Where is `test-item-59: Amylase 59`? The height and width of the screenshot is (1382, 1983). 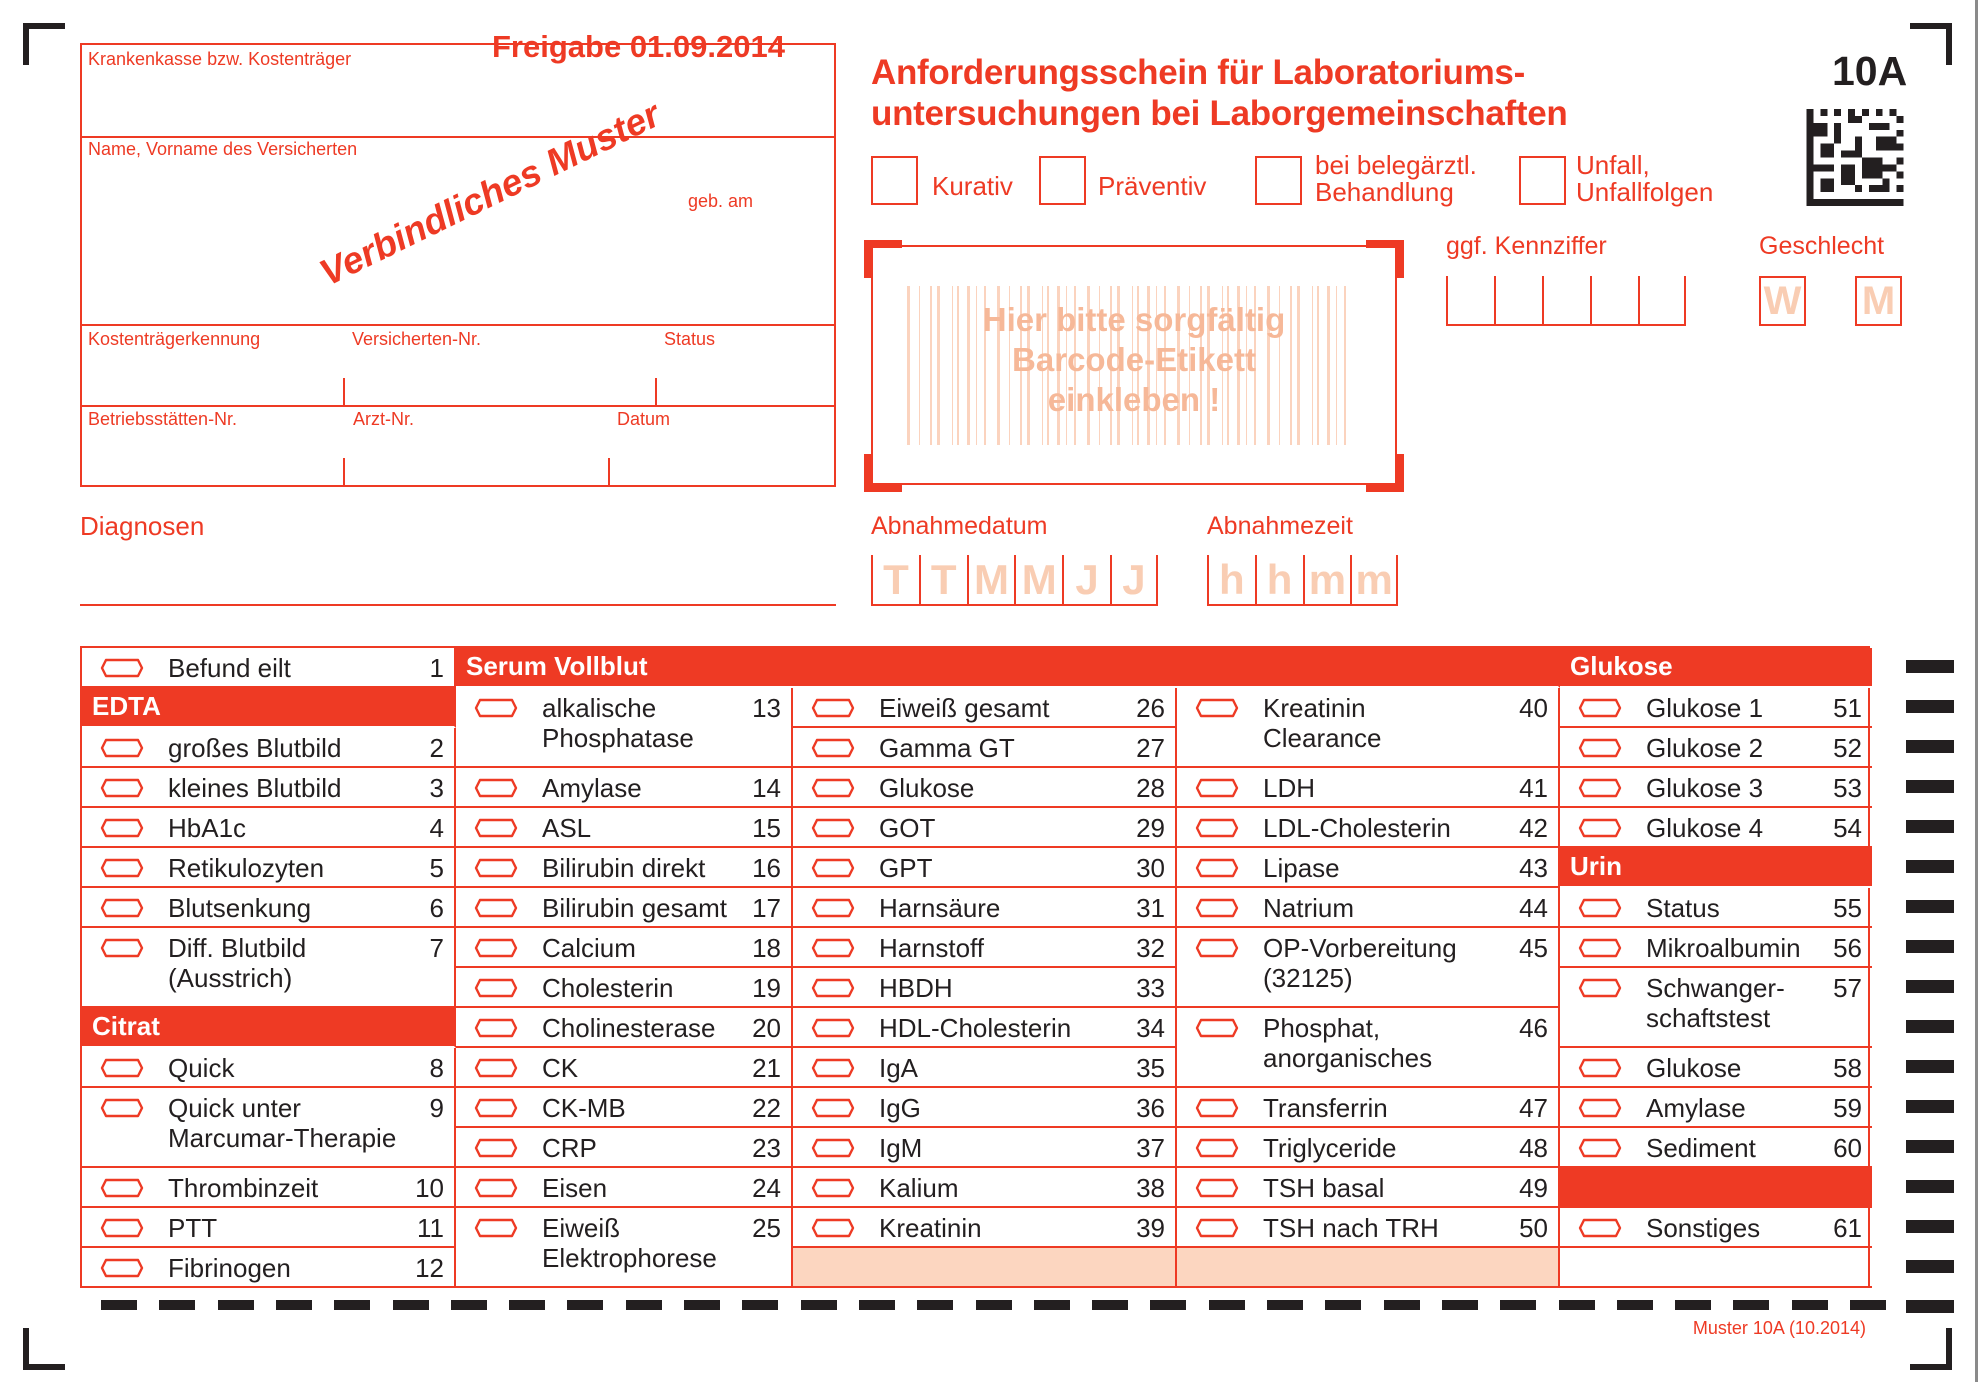
test-item-59: Amylase 59 is located at coordinates (1716, 1108).